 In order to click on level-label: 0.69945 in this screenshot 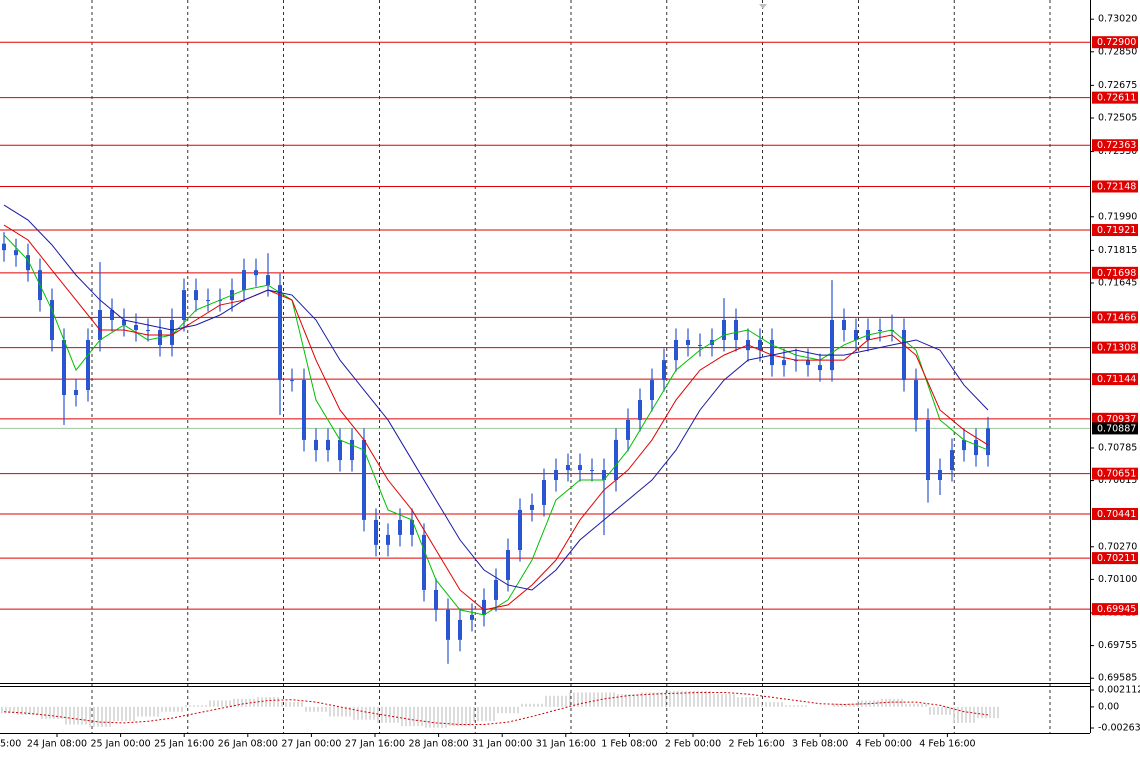, I will do `click(1116, 609)`.